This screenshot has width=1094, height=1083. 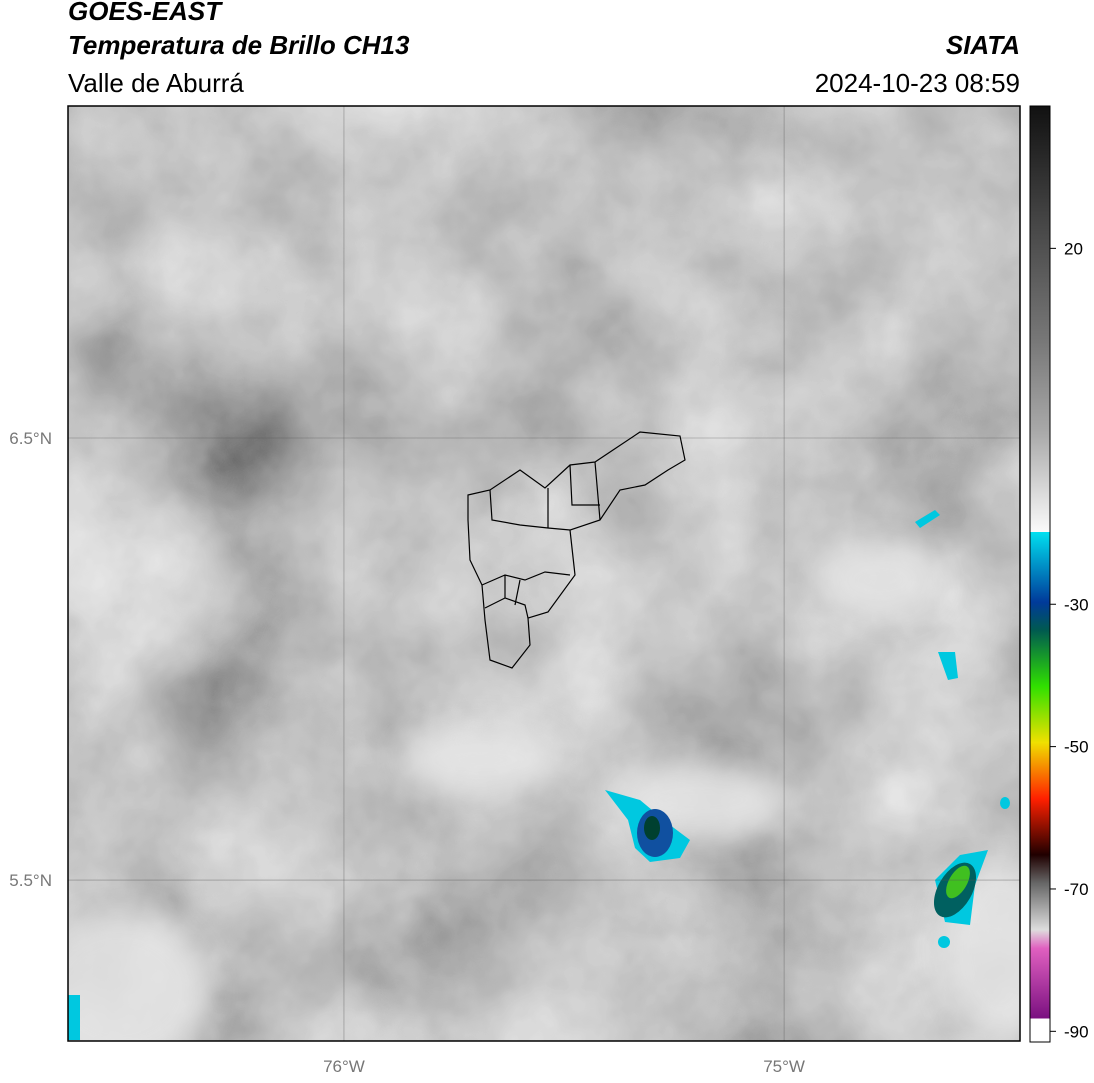 I want to click on title: GOES-EAST, so click(x=145, y=13).